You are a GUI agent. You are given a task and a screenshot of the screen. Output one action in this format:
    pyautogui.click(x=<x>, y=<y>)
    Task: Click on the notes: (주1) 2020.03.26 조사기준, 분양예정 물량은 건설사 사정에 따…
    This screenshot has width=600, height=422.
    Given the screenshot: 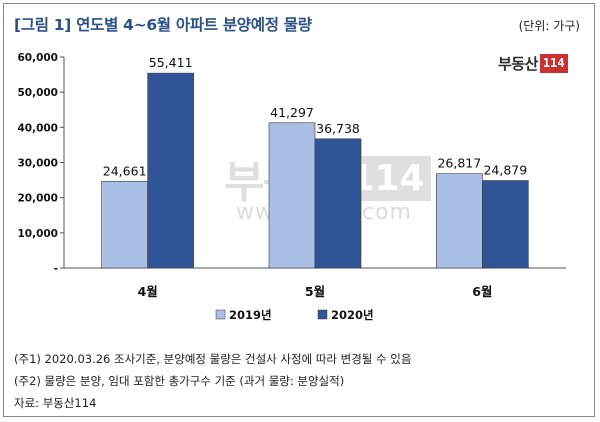 What is the action you would take?
    pyautogui.click(x=212, y=381)
    